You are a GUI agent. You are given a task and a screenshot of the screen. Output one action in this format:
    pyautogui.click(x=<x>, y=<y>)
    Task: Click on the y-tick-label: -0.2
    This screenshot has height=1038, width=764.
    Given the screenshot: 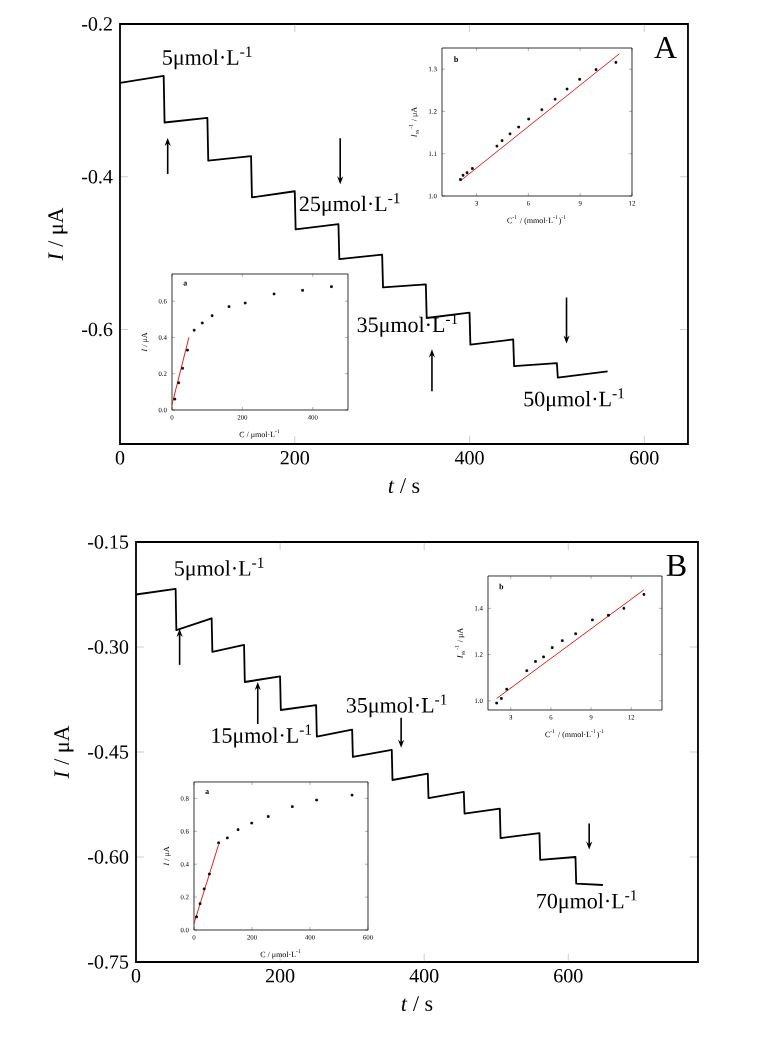 What is the action you would take?
    pyautogui.click(x=97, y=24)
    